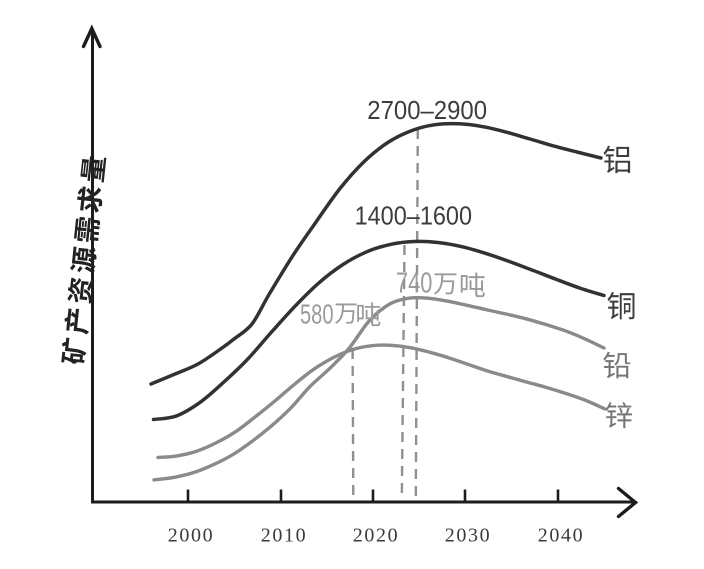 This screenshot has height=569, width=704. Describe the element at coordinates (376, 536) in the screenshot. I see `svg-text: 2020` at that location.